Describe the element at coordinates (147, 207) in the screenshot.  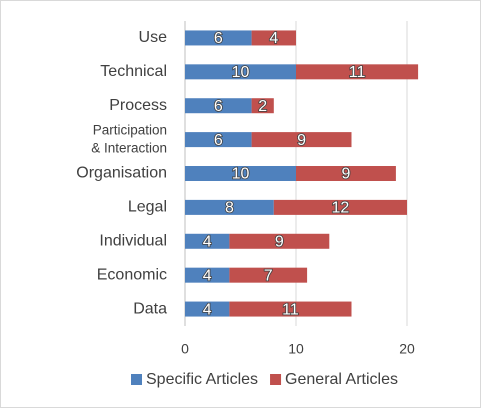
I see `y-tick-label: Legal` at that location.